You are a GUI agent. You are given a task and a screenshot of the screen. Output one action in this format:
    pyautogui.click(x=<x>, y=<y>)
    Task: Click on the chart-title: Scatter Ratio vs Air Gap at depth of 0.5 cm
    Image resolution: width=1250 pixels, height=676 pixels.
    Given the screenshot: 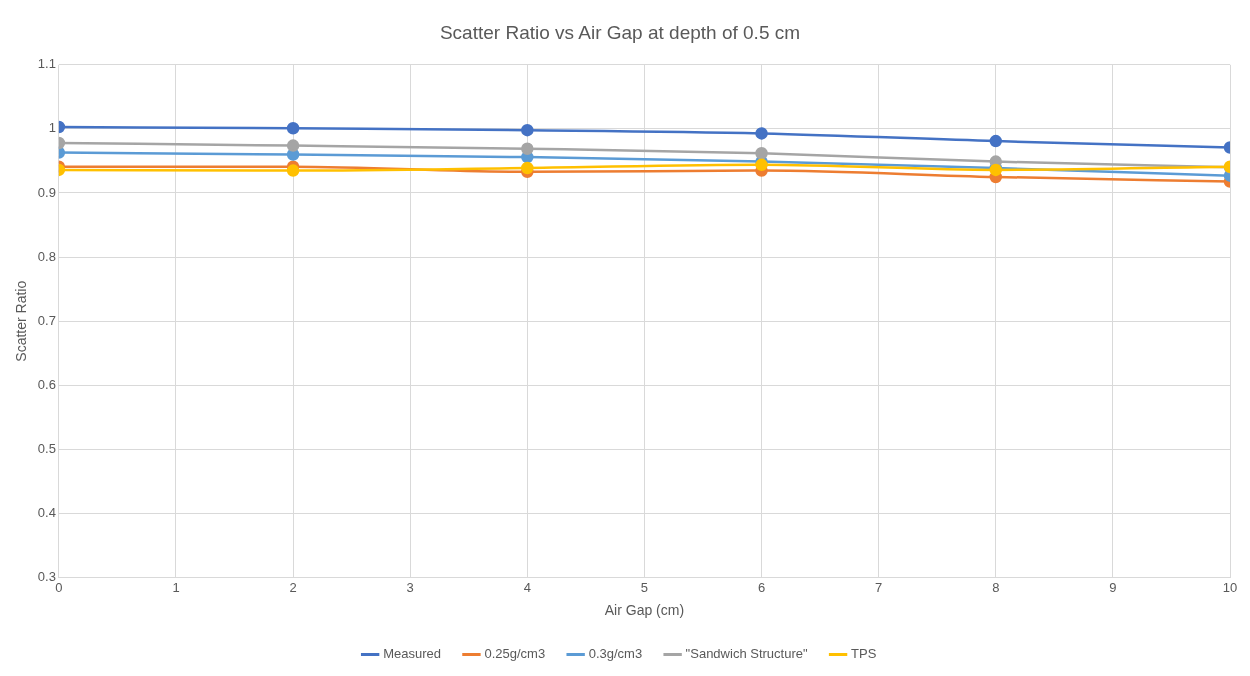 What is the action you would take?
    pyautogui.click(x=620, y=32)
    